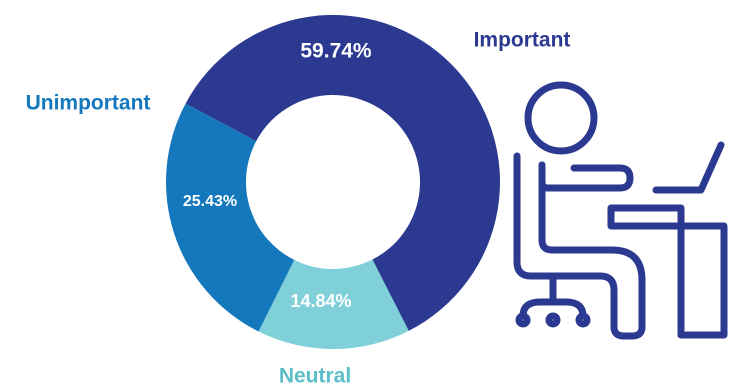 Image resolution: width=739 pixels, height=388 pixels. I want to click on category-label-unimportant: Unimportant, so click(88, 103).